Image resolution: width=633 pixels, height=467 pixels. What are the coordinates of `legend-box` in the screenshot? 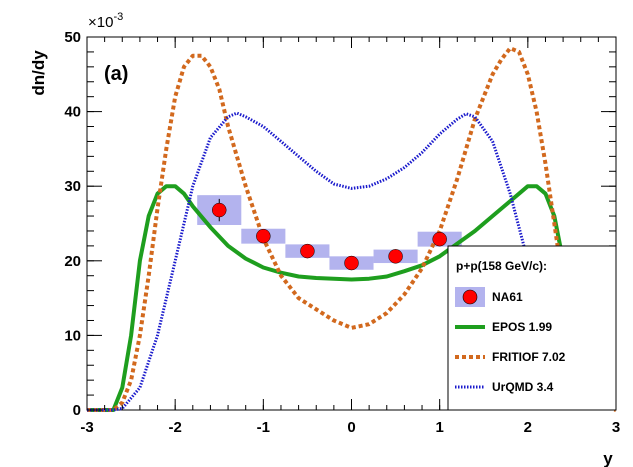 It's located at (532, 328).